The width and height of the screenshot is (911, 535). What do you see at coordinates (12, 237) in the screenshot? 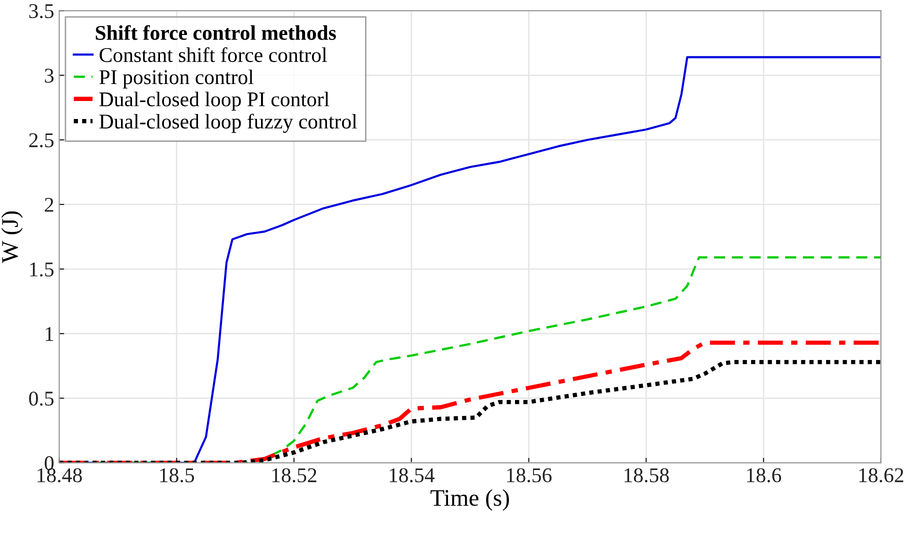
I see `y-axis-title: W (J)` at bounding box center [12, 237].